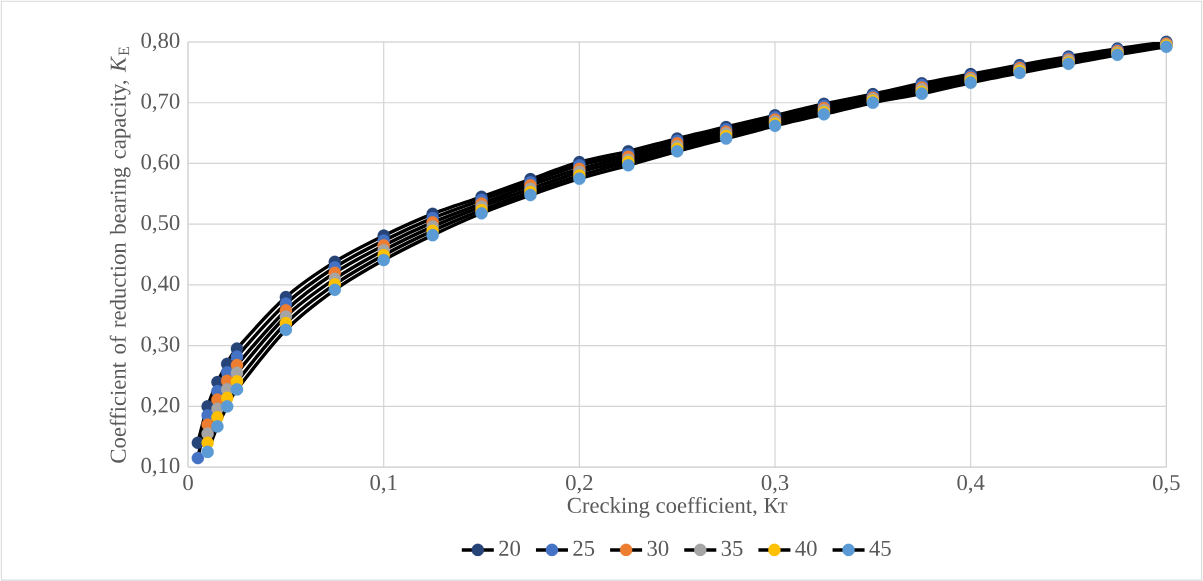 This screenshot has width=1203, height=581. What do you see at coordinates (732, 548) in the screenshot?
I see `legend-label: 35` at bounding box center [732, 548].